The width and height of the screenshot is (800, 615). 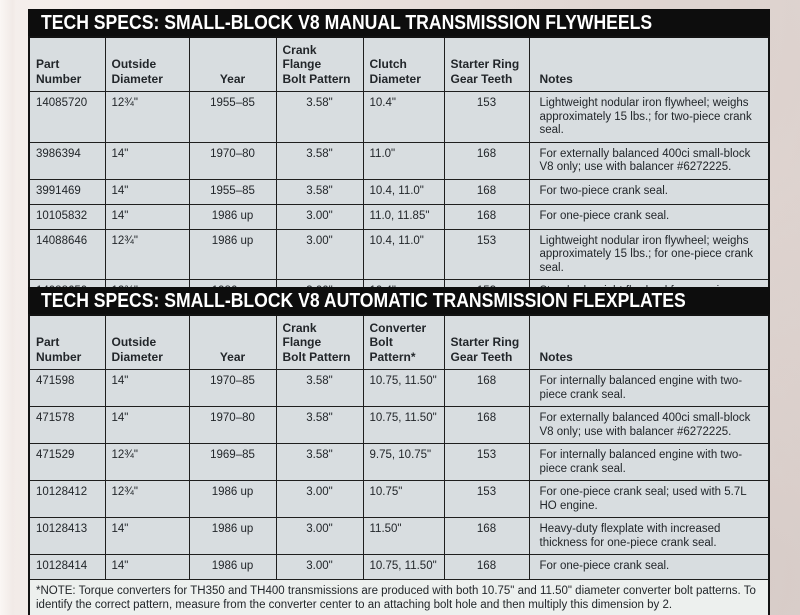 I want to click on cell-clutch-diameter: 11.0", so click(x=403, y=160).